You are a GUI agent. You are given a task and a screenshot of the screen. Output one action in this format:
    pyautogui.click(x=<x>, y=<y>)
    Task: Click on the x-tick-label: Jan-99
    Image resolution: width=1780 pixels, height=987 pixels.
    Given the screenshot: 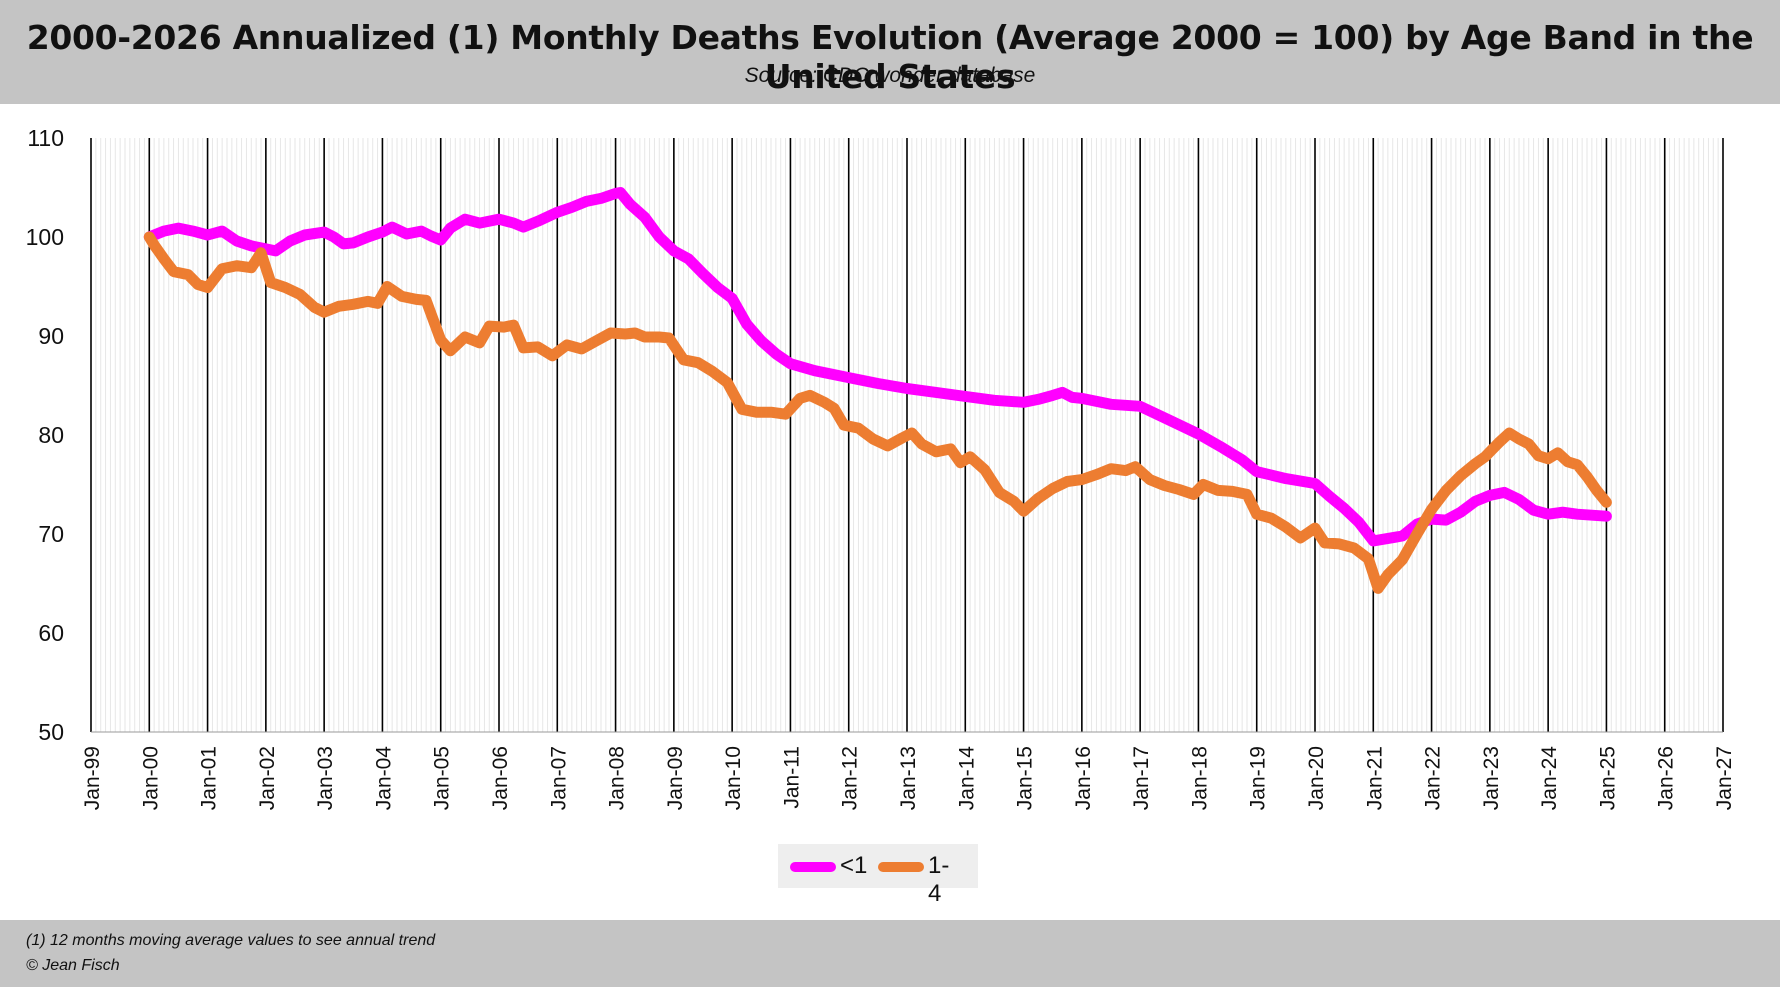 What is the action you would take?
    pyautogui.click(x=92, y=778)
    